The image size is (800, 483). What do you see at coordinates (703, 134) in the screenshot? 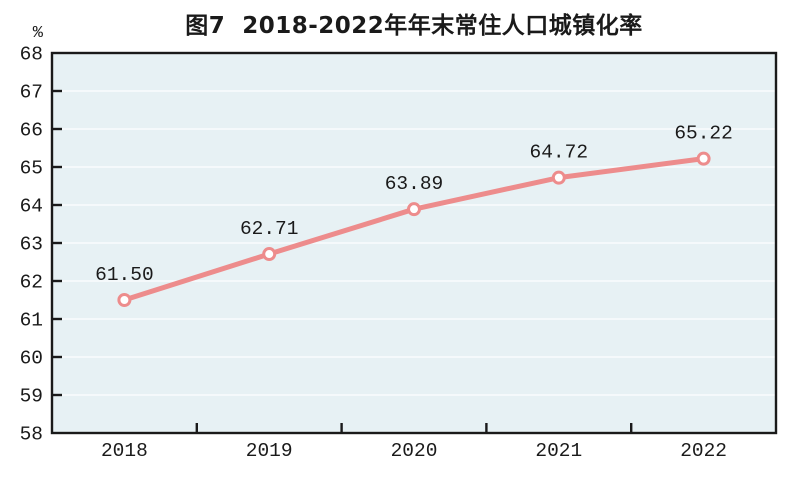
I see `data-label: 65.22` at bounding box center [703, 134].